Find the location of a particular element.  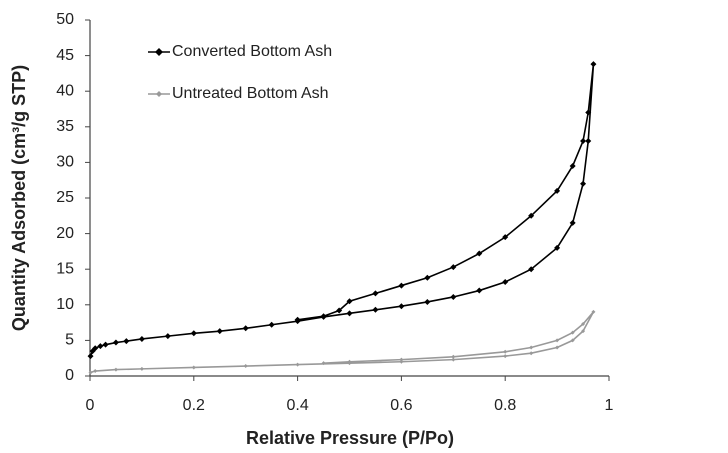

legend-label: Converted Bottom Ash is located at coordinates (252, 51).